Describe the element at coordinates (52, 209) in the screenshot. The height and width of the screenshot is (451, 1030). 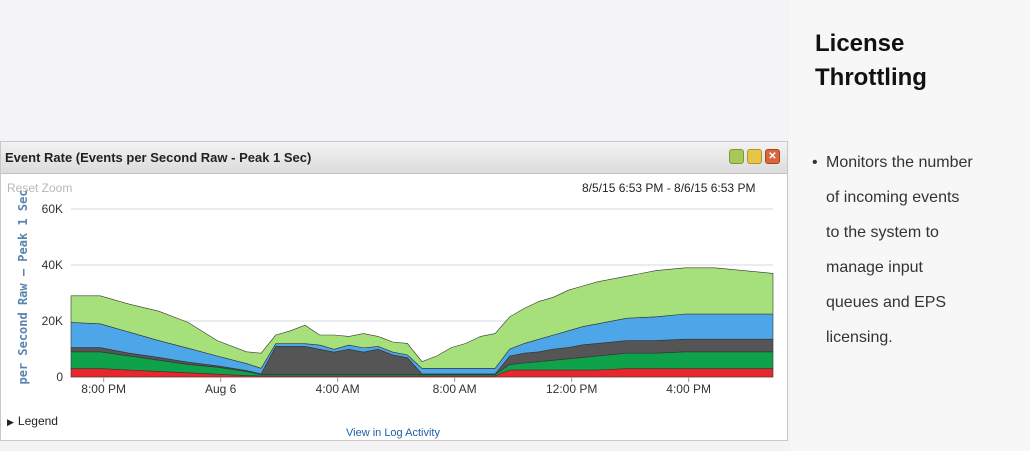
I see `y-tick-label: 60K` at that location.